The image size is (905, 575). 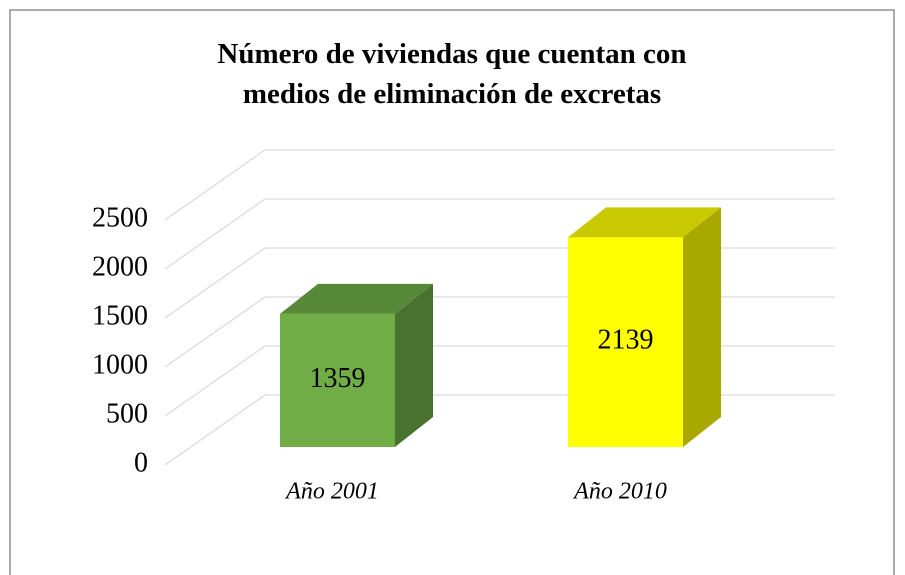 I want to click on y-tick-label: 2000, so click(x=120, y=266).